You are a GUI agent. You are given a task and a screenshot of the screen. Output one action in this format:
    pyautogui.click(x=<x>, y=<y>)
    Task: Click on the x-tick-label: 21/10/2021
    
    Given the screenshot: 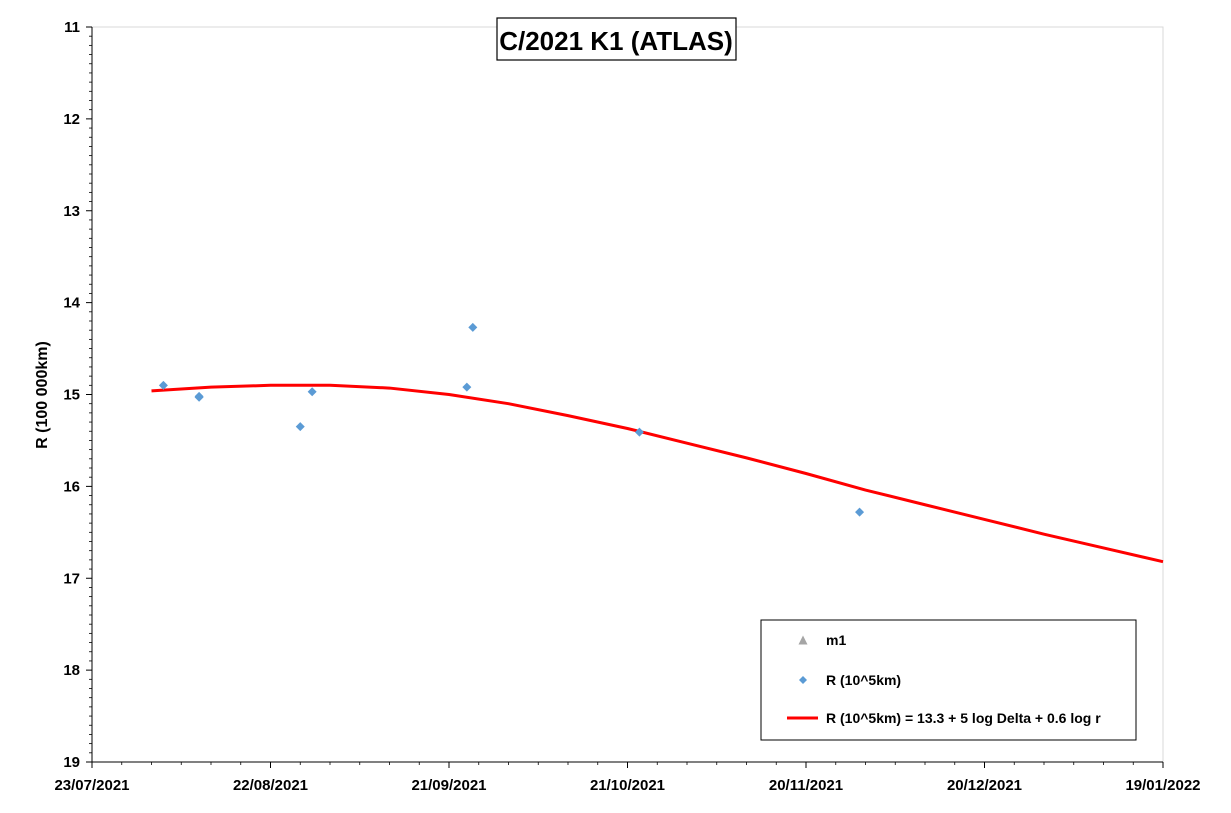 What is the action you would take?
    pyautogui.click(x=627, y=785)
    